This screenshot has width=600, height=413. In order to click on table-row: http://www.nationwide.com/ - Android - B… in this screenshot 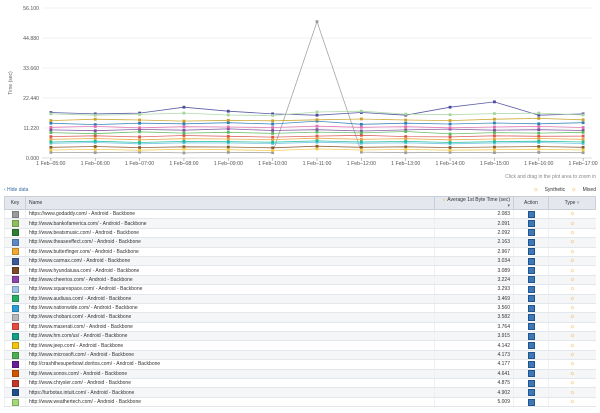, I will do `click(300, 308)`.